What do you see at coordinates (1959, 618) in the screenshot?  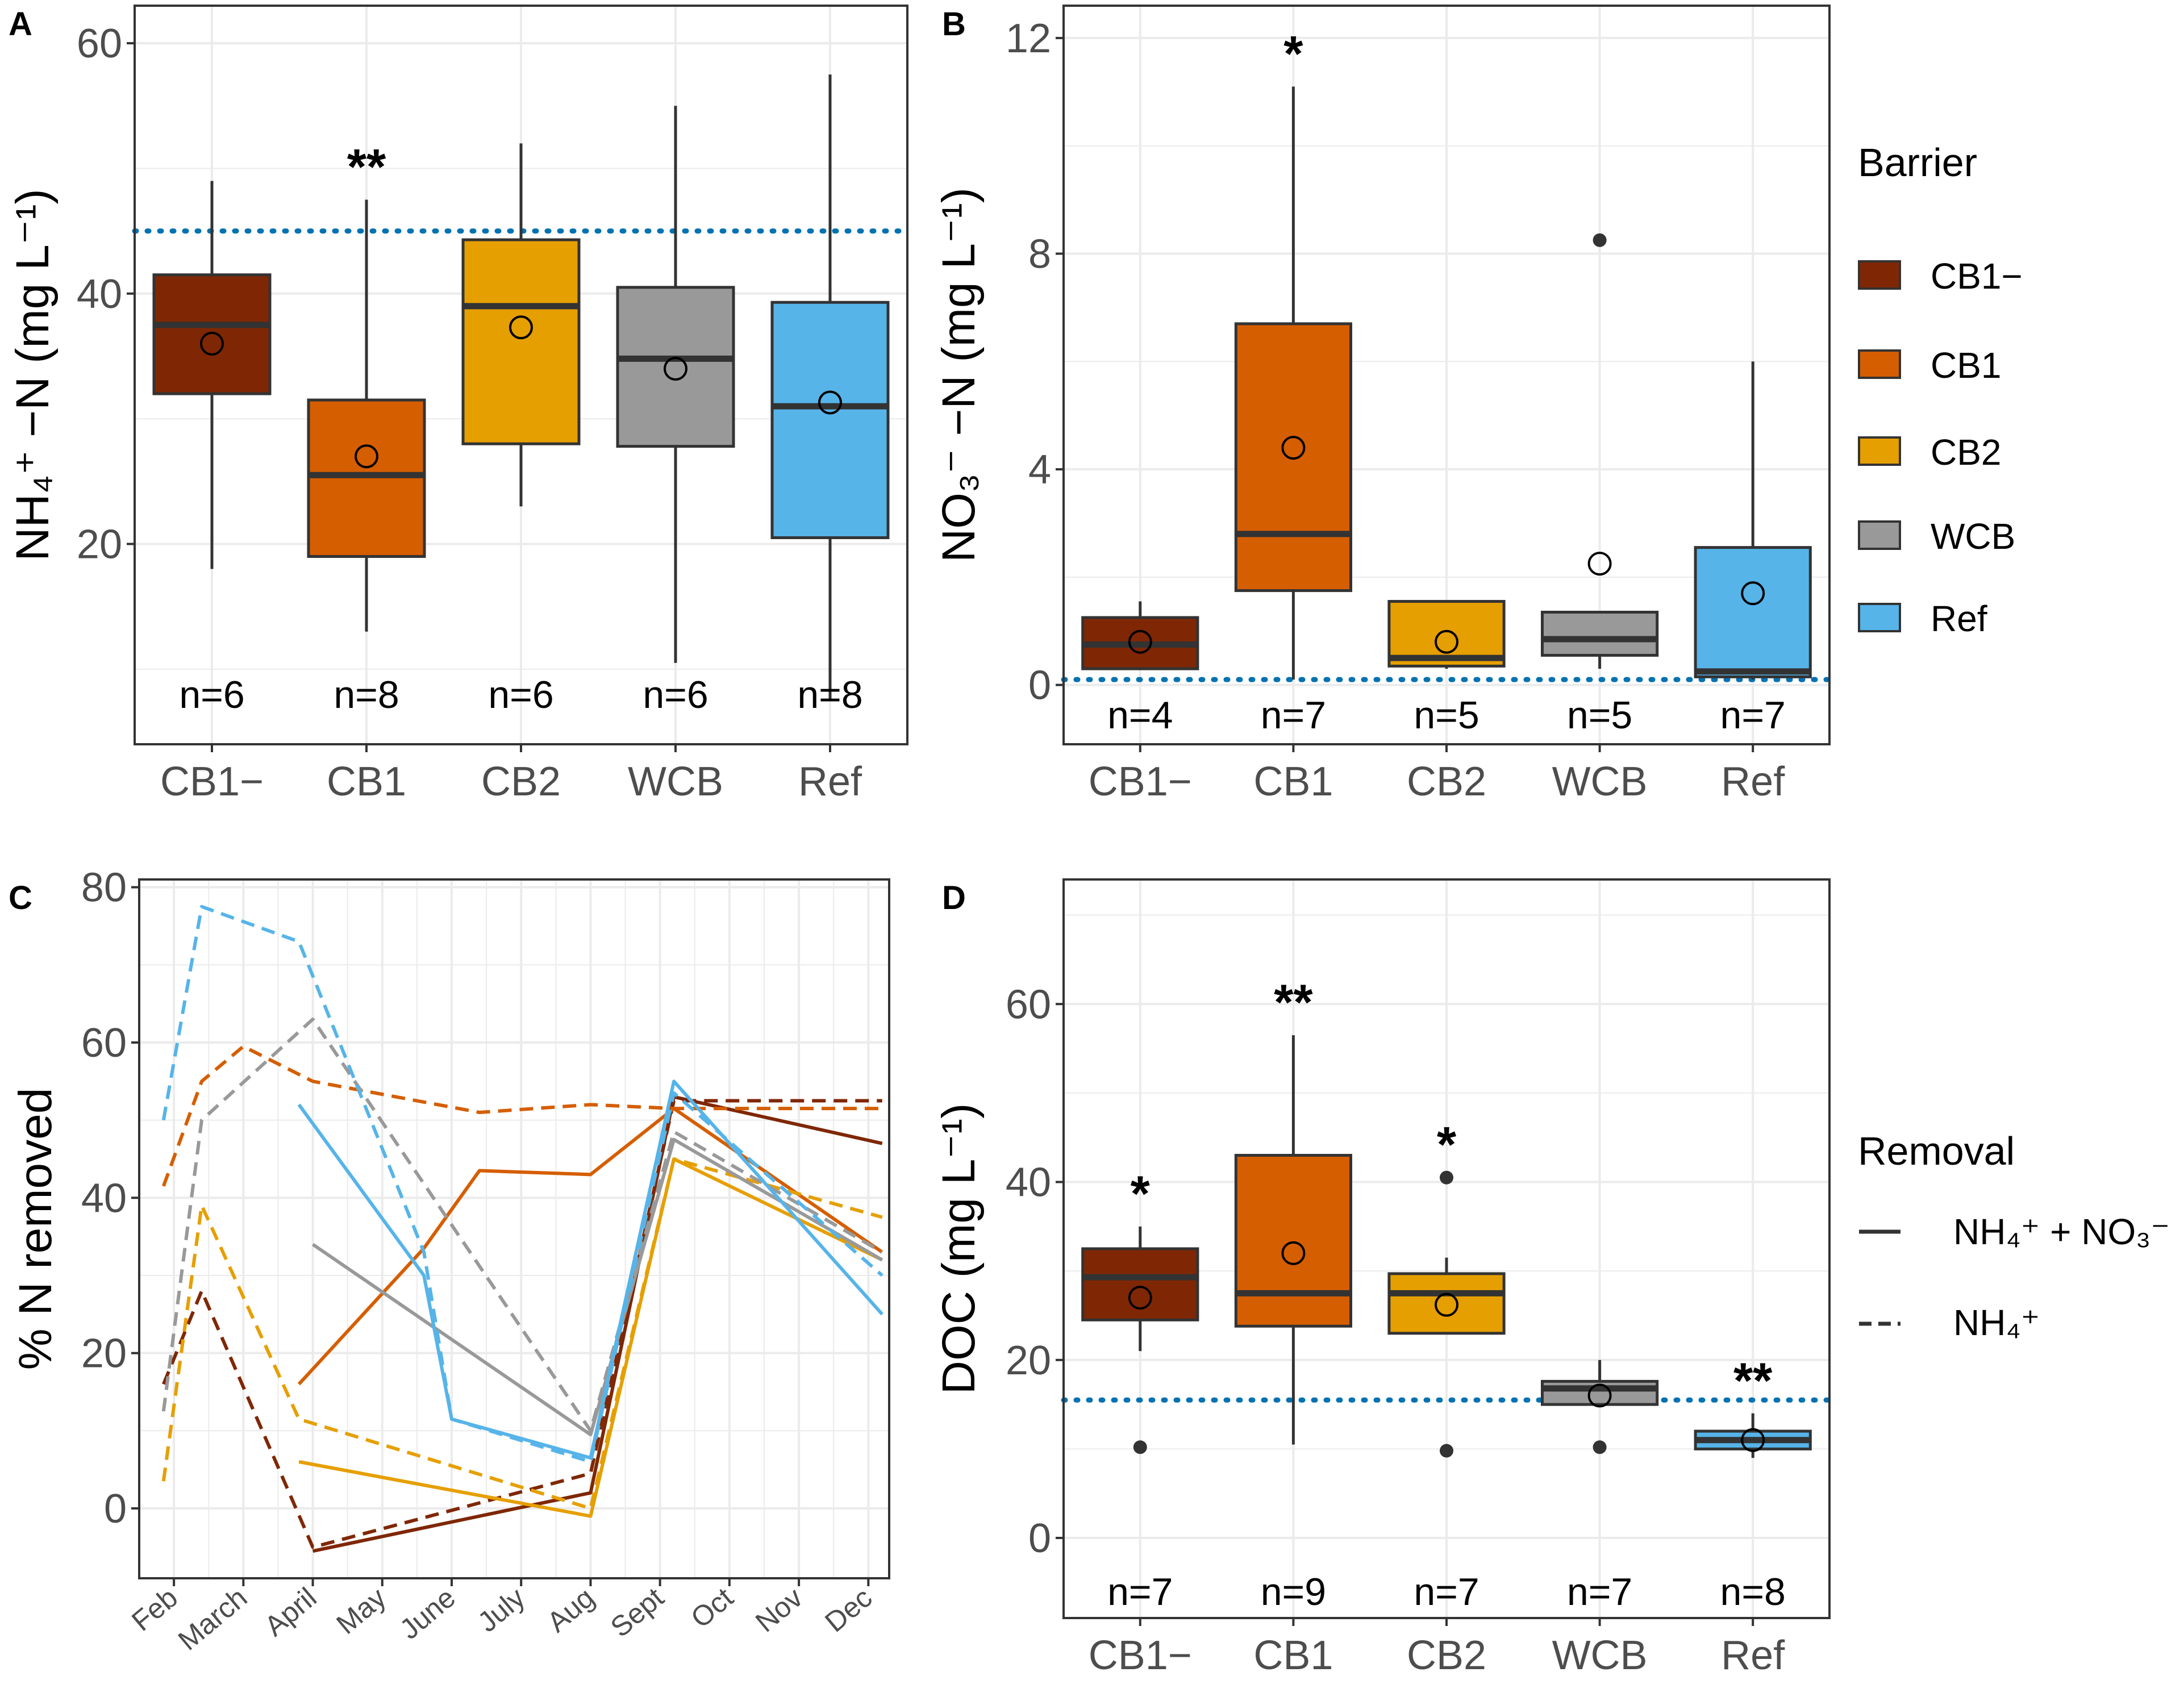 I see `barrier-legend-label: Ref` at bounding box center [1959, 618].